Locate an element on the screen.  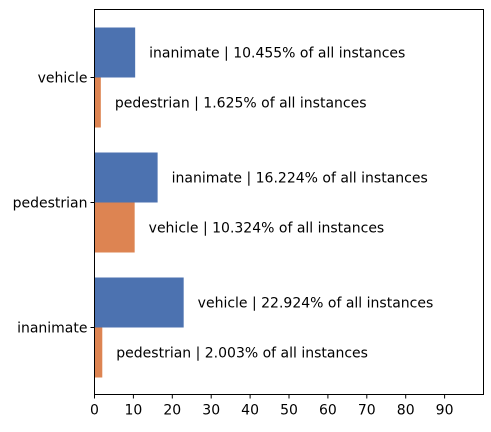
y-axis: vehicle pedestrian inanimate is located at coordinates (54, 204).